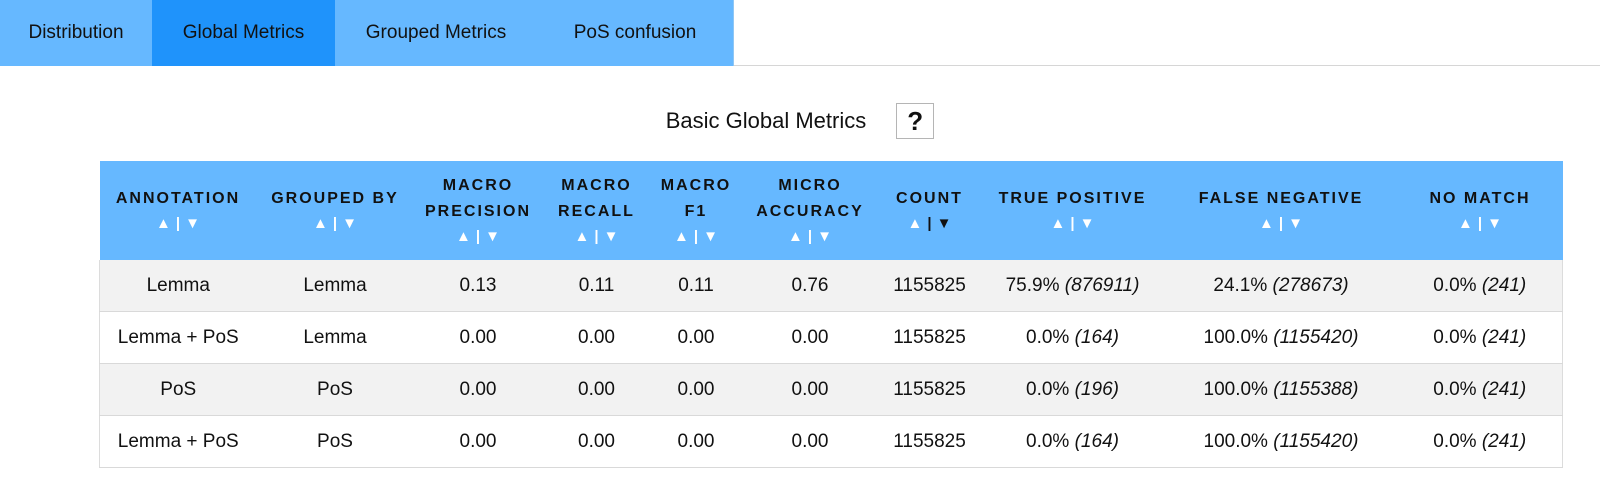 The width and height of the screenshot is (1600, 484). Describe the element at coordinates (766, 120) in the screenshot. I see `section-title: Basic Global Metrics` at that location.